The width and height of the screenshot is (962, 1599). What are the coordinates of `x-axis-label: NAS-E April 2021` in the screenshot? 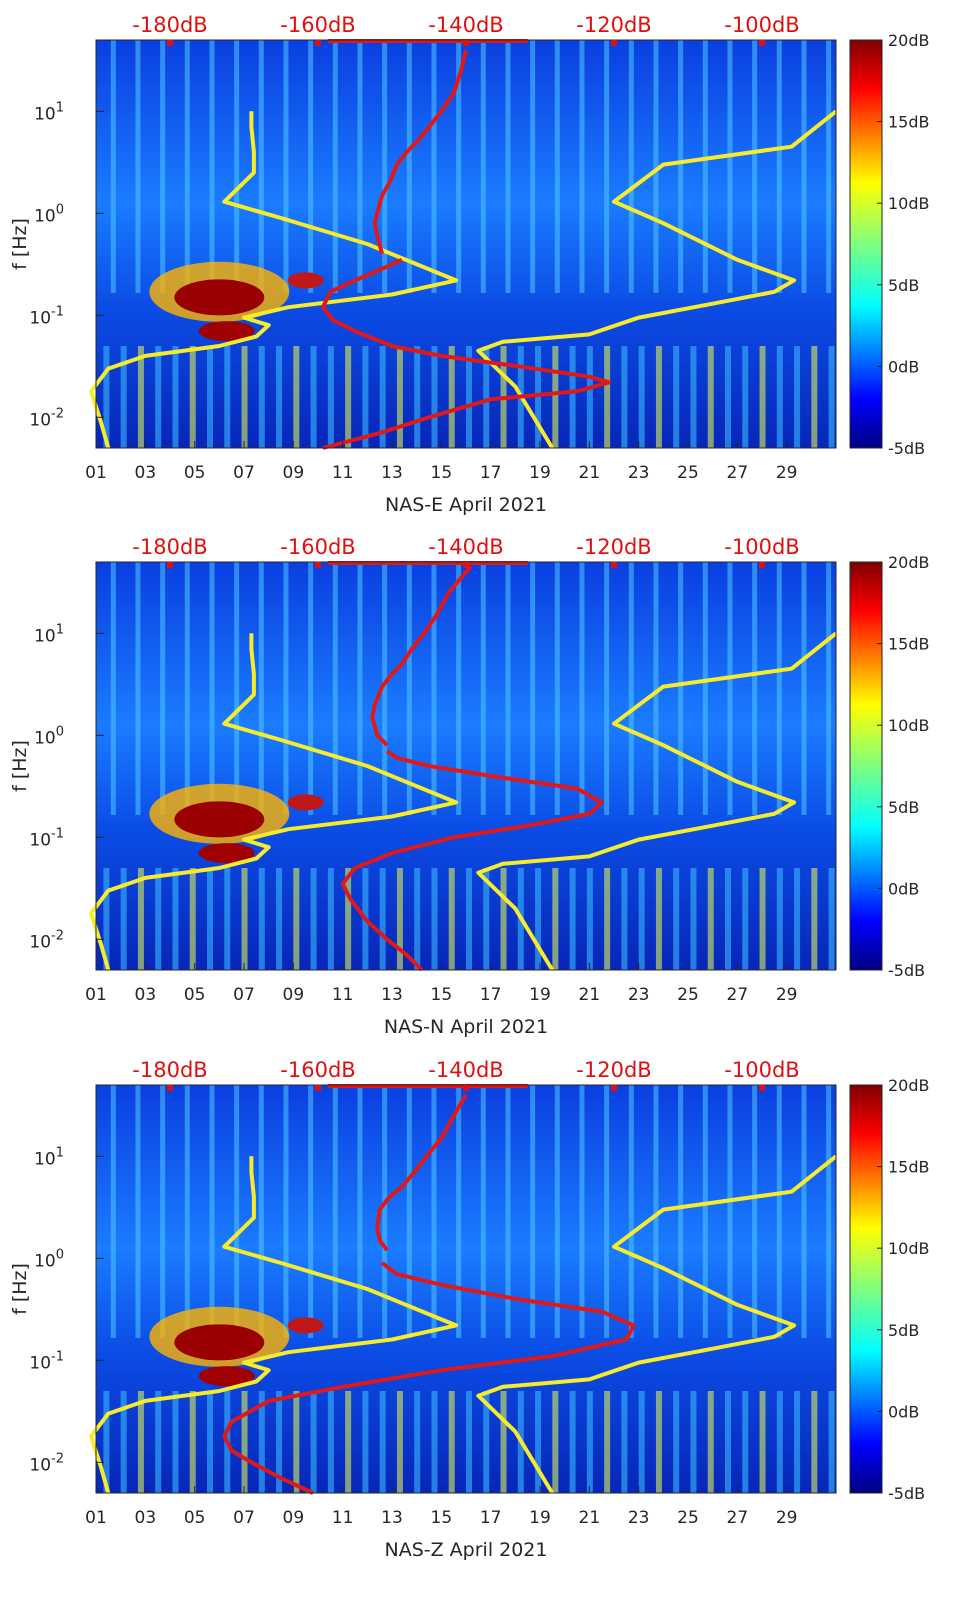 It's located at (466, 505).